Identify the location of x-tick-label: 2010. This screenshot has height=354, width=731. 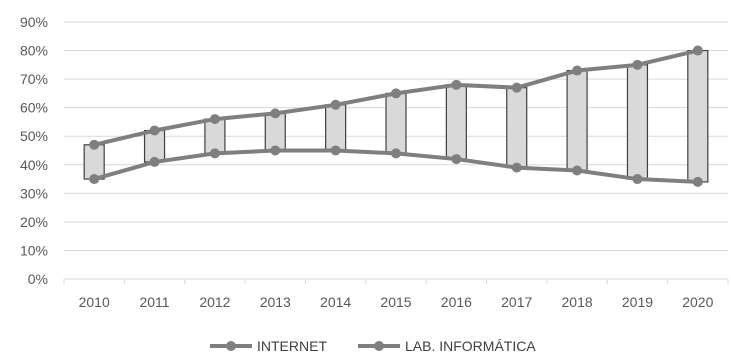
(94, 302).